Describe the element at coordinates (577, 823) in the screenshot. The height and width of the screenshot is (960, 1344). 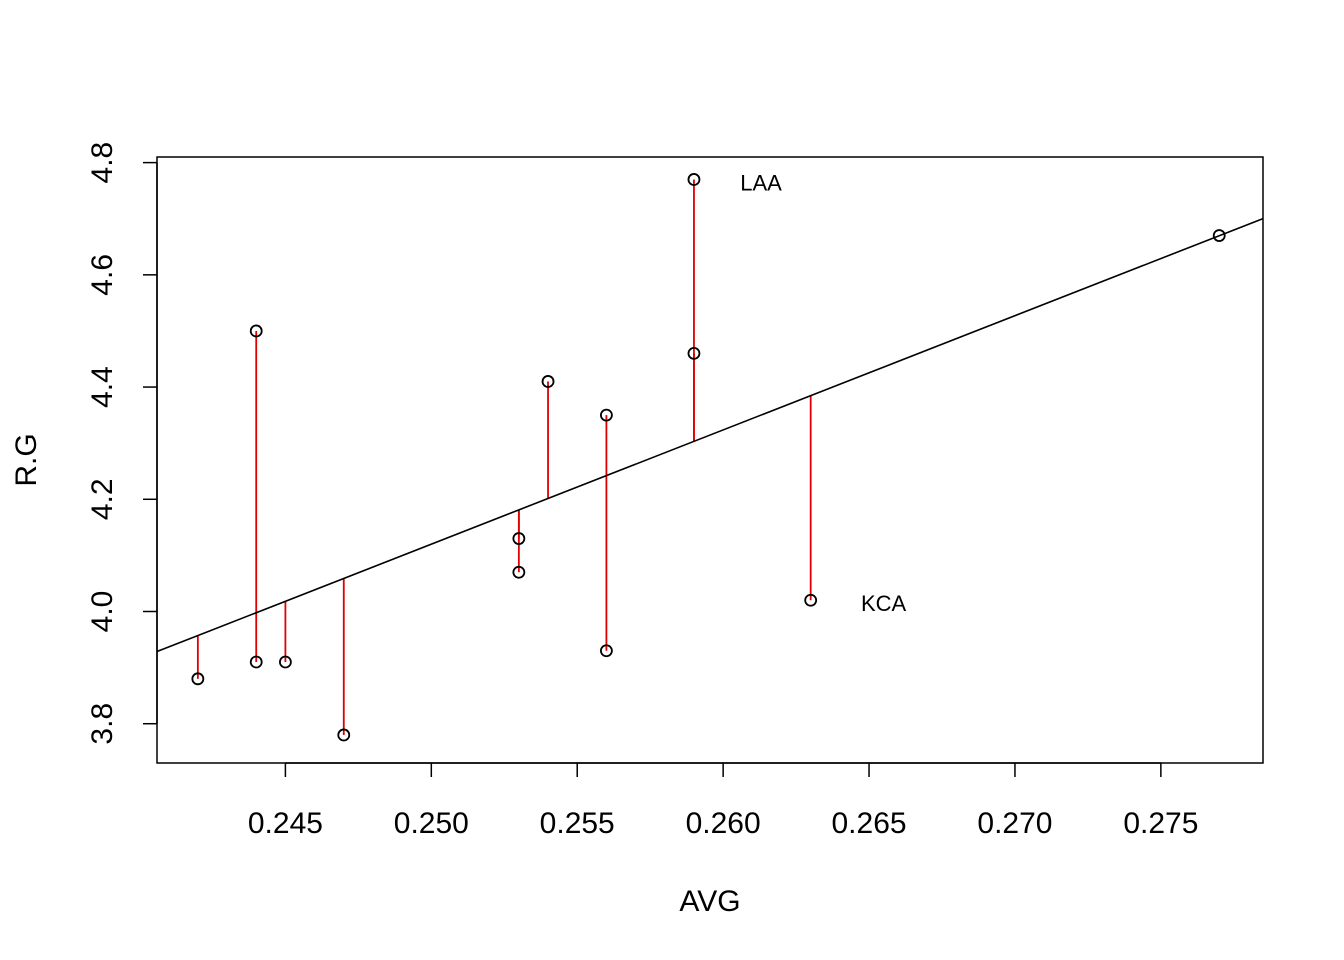
I see `x-tick-label-2: 0.255` at that location.